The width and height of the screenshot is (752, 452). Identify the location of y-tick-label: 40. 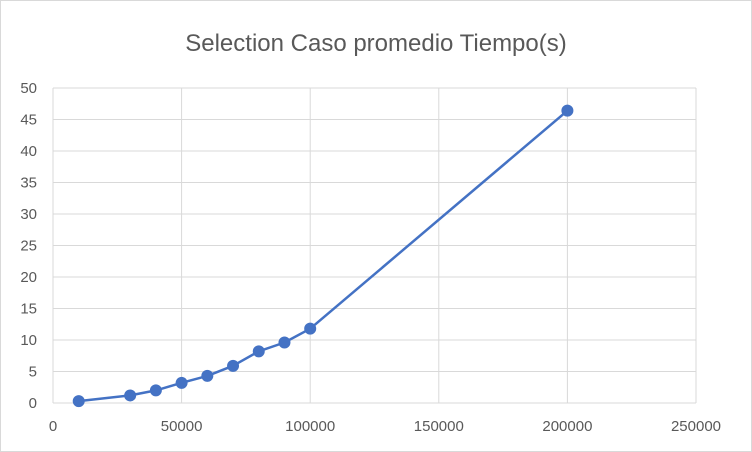
(28, 151).